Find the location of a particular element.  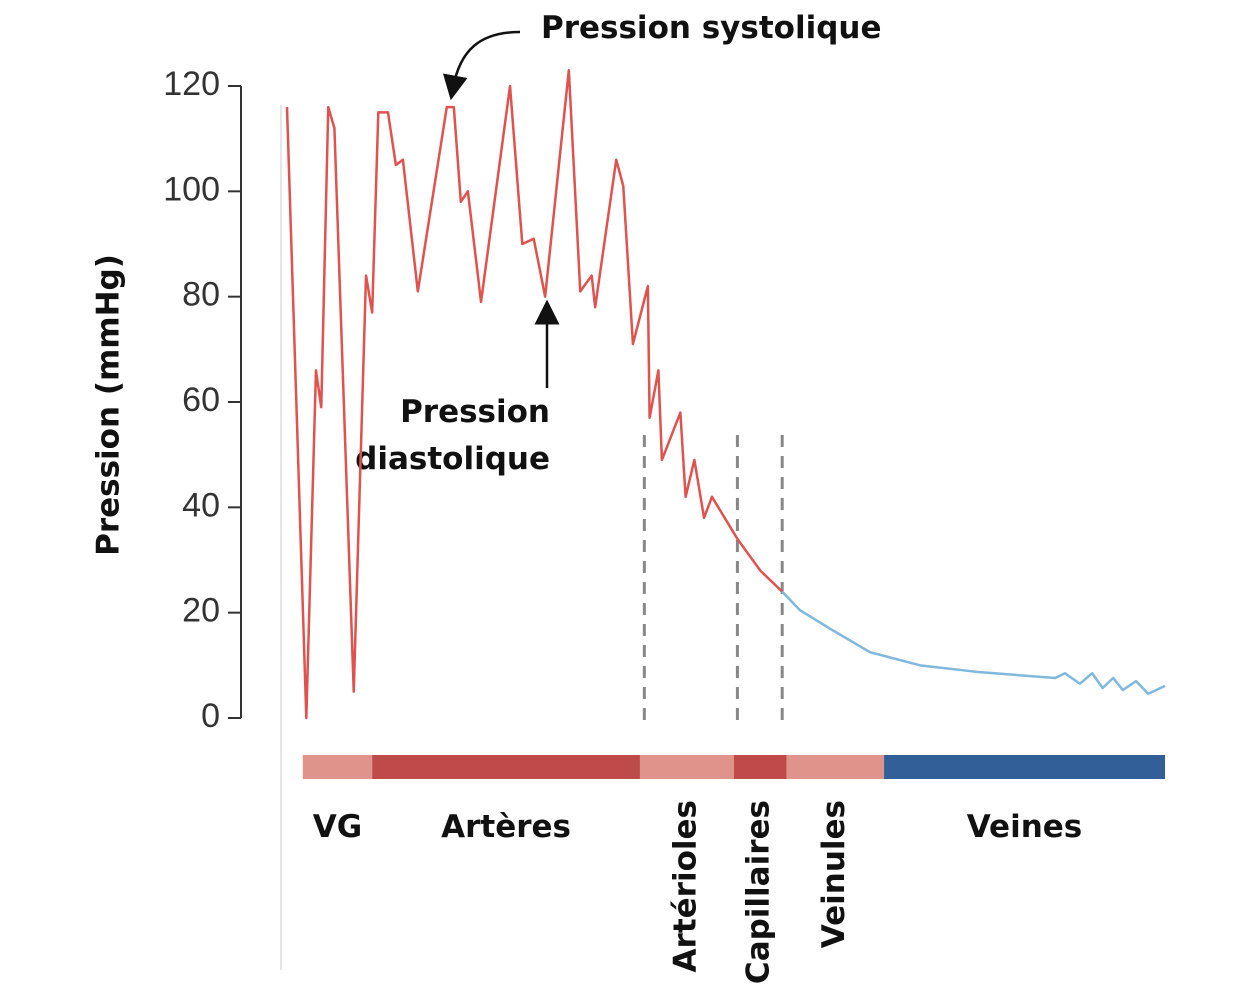

y-tick-label: 0 is located at coordinates (210, 716).